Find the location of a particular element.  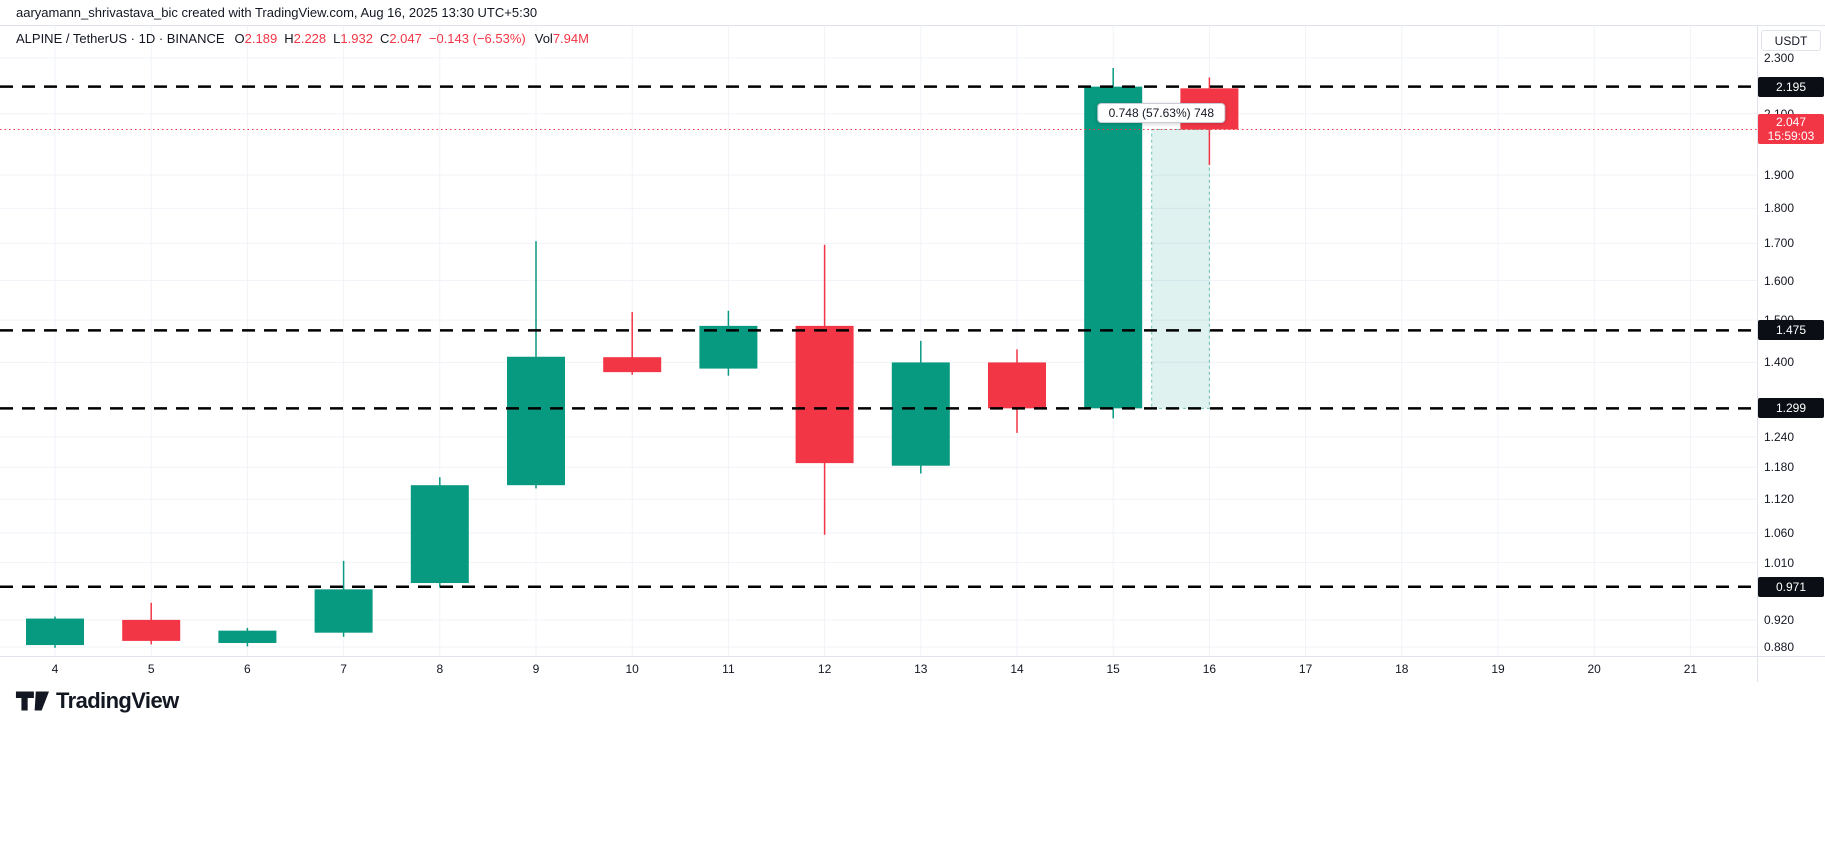

ohlc-high: H2.228 is located at coordinates (305, 38).